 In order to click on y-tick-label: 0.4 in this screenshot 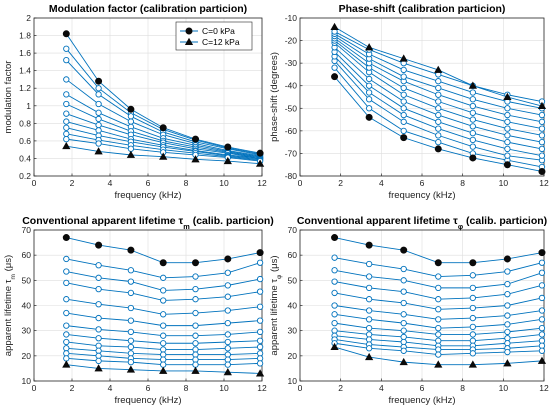, I will do `click(25, 158)`.